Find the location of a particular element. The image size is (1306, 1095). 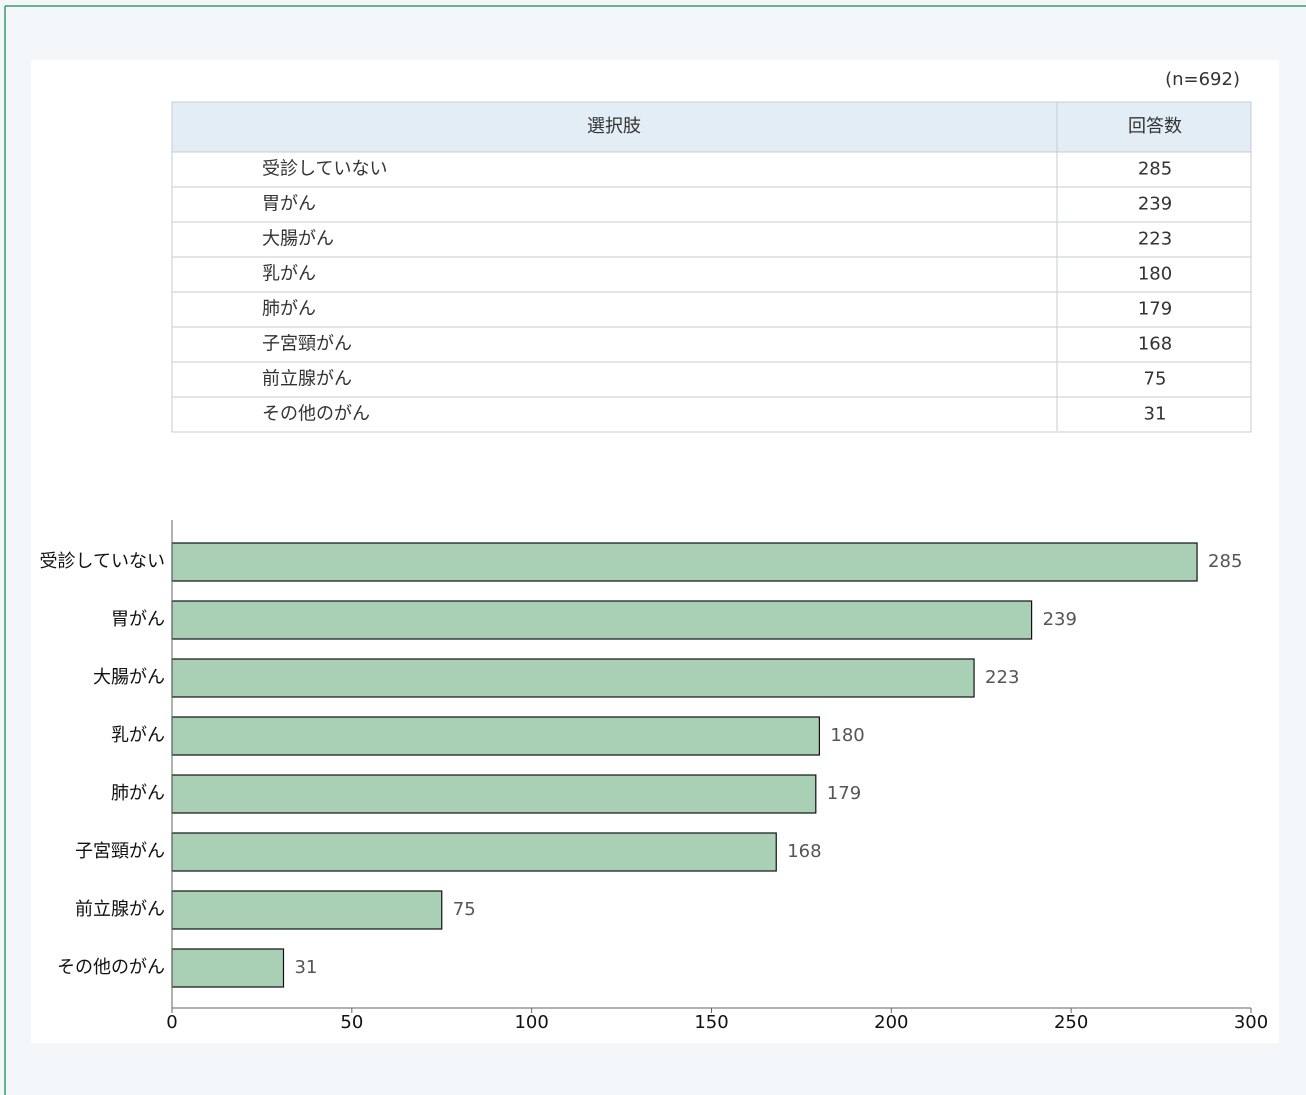

x-tick-label: 150 is located at coordinates (711, 1022).